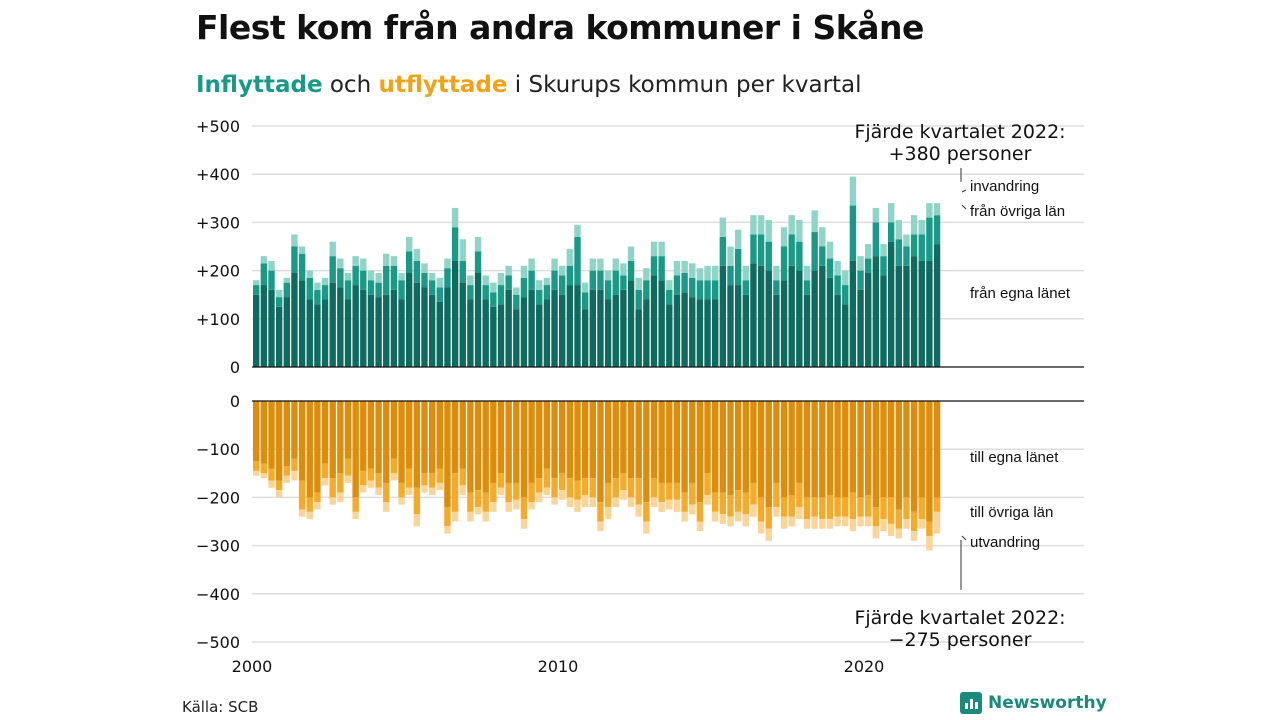 The width and height of the screenshot is (1280, 720). I want to click on y-tick-label-lower: −400, so click(218, 594).